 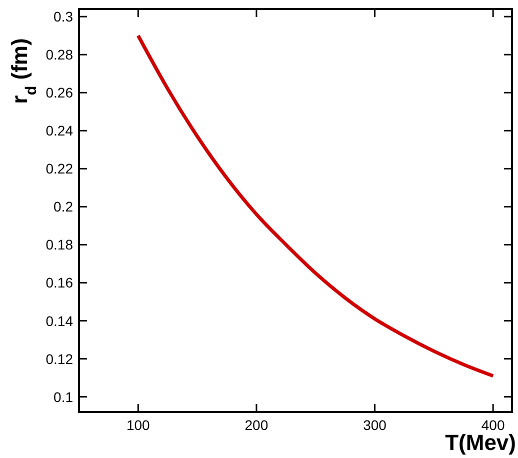 I want to click on y-tick-label: 0.18, so click(x=60, y=244).